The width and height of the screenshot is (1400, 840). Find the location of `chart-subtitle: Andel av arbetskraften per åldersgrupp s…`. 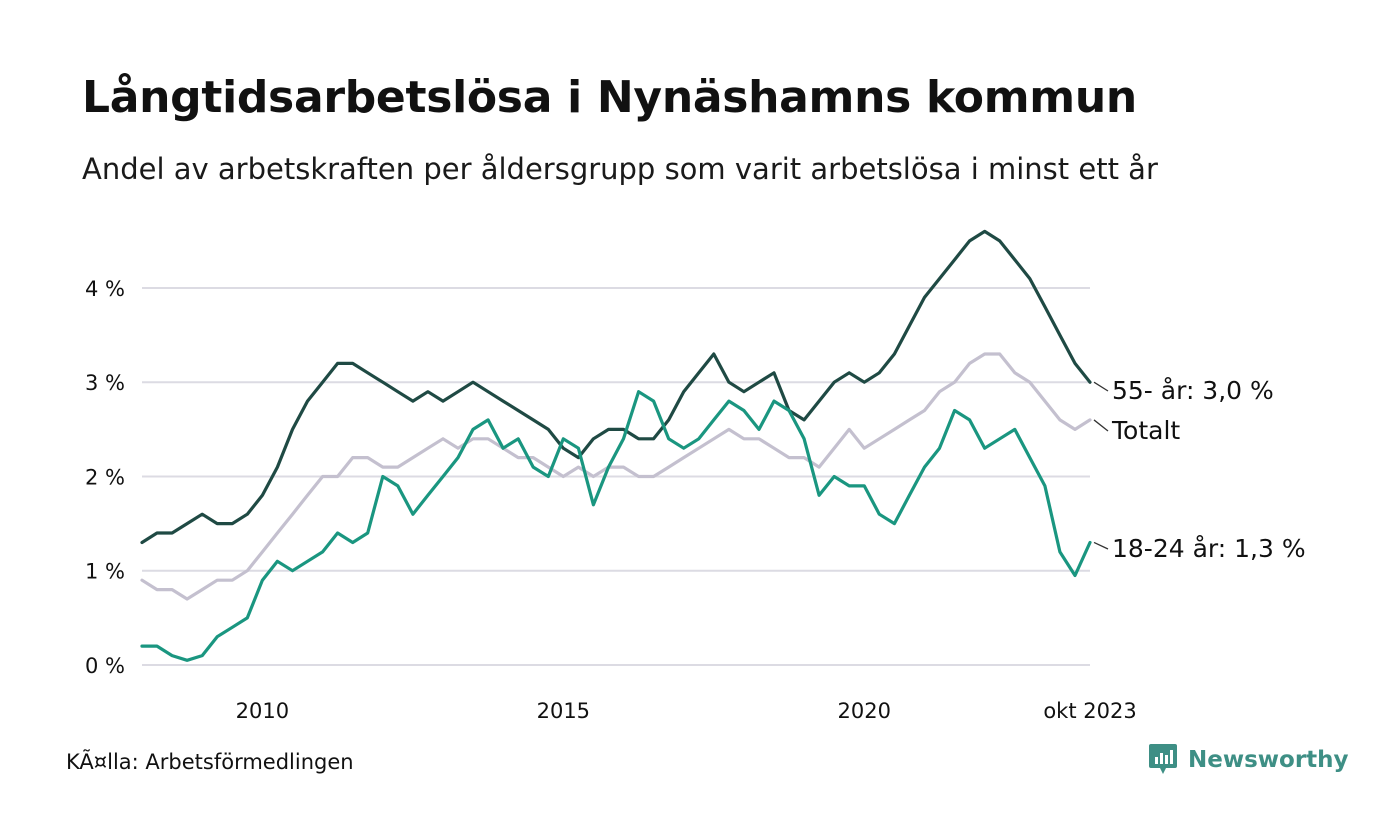

chart-subtitle: Andel av arbetskraften per åldersgrupp s… is located at coordinates (620, 169).